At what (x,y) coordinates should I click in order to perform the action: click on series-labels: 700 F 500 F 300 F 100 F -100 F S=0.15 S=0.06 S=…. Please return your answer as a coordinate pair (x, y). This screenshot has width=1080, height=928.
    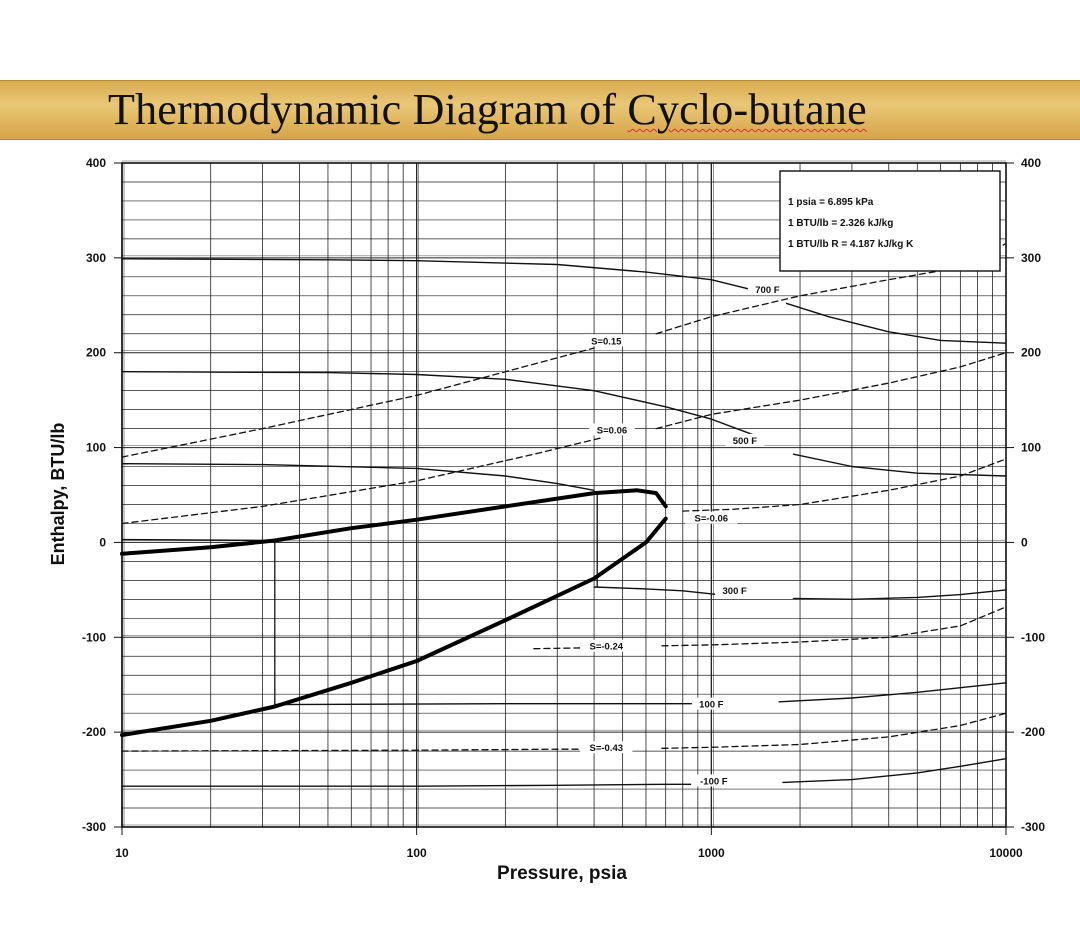
    Looking at the image, I should click on (683, 535).